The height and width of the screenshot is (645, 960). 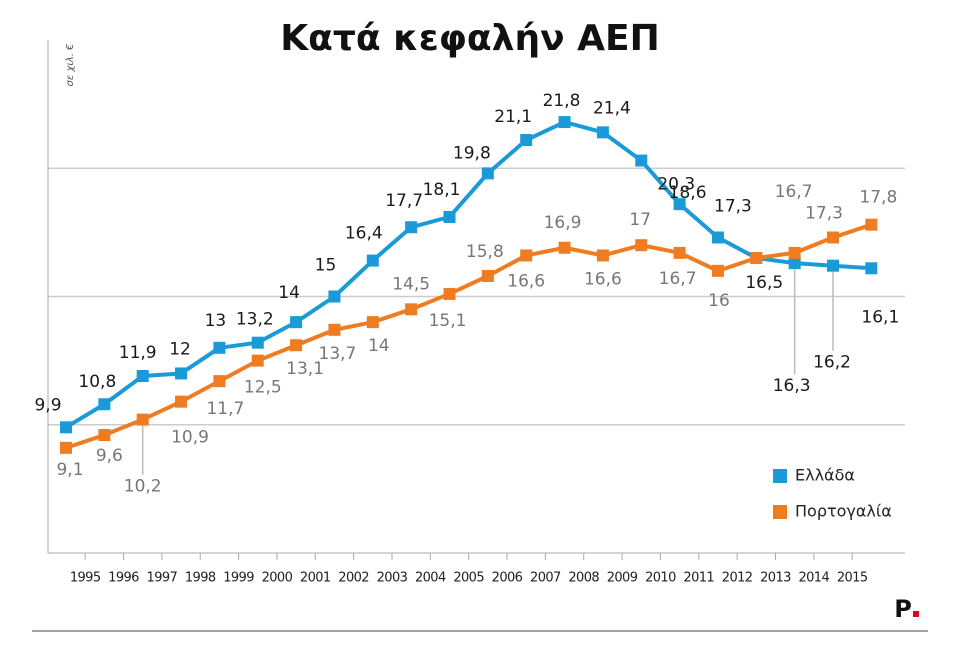 I want to click on x-tick-label: 2008, so click(x=583, y=578).